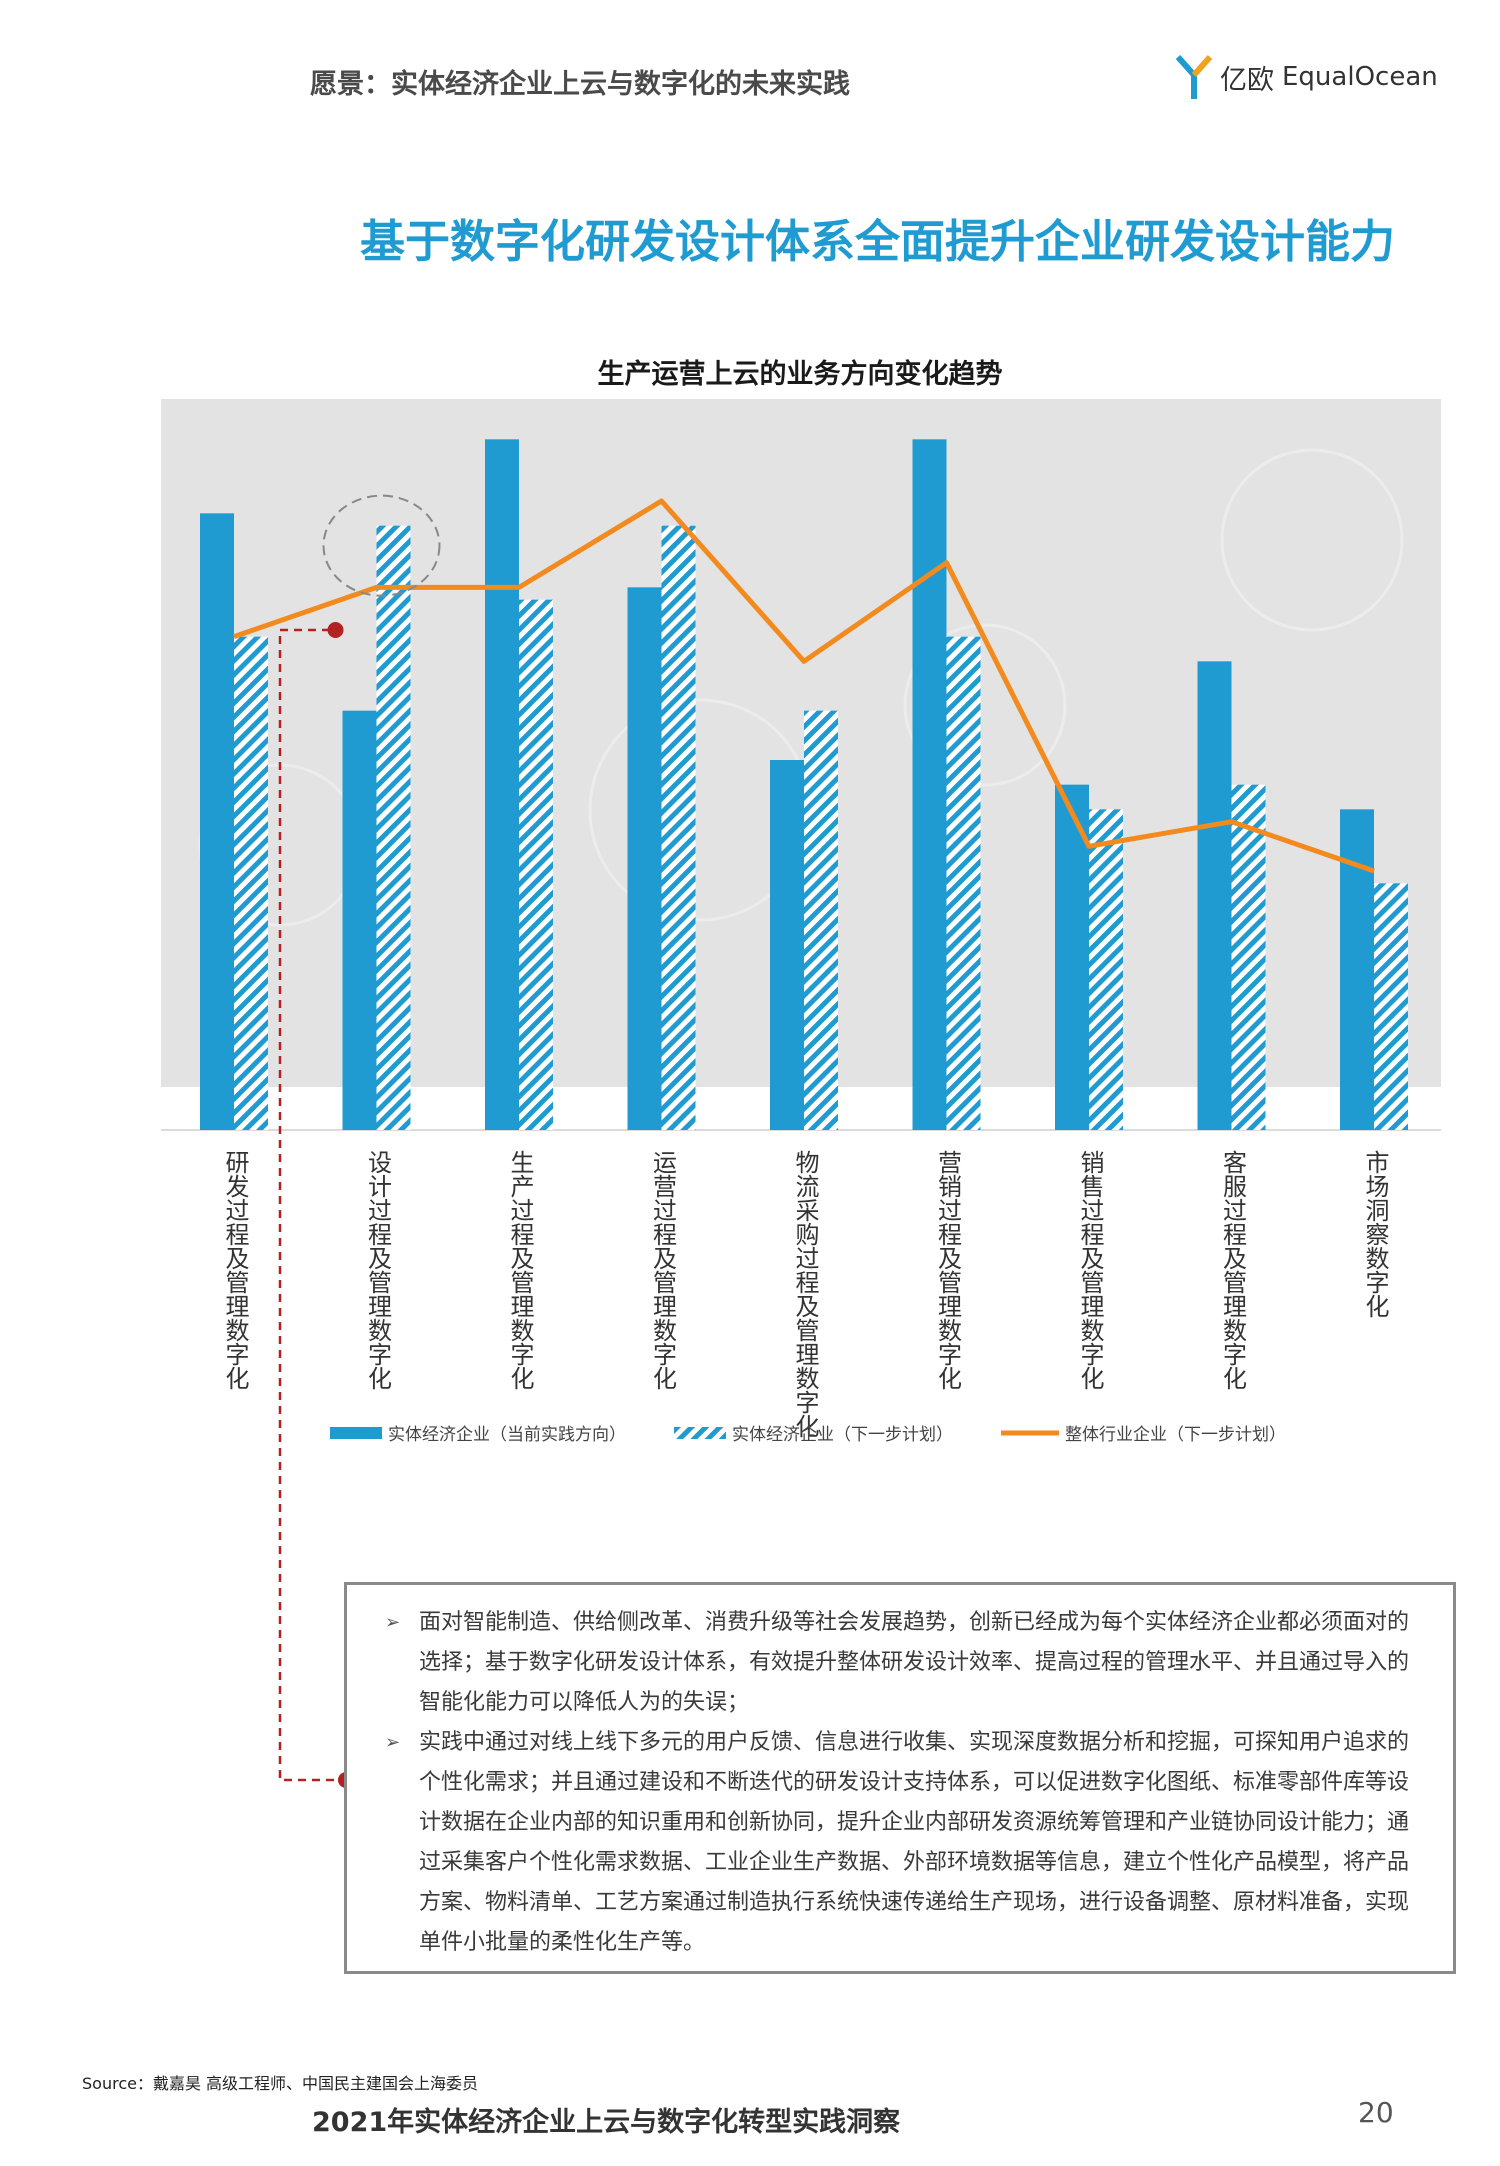 Image resolution: width=1500 pixels, height=2166 pixels. Describe the element at coordinates (1175, 1435) in the screenshot. I see `legend-label-industry: 整体行业企业（下一步计划）` at that location.